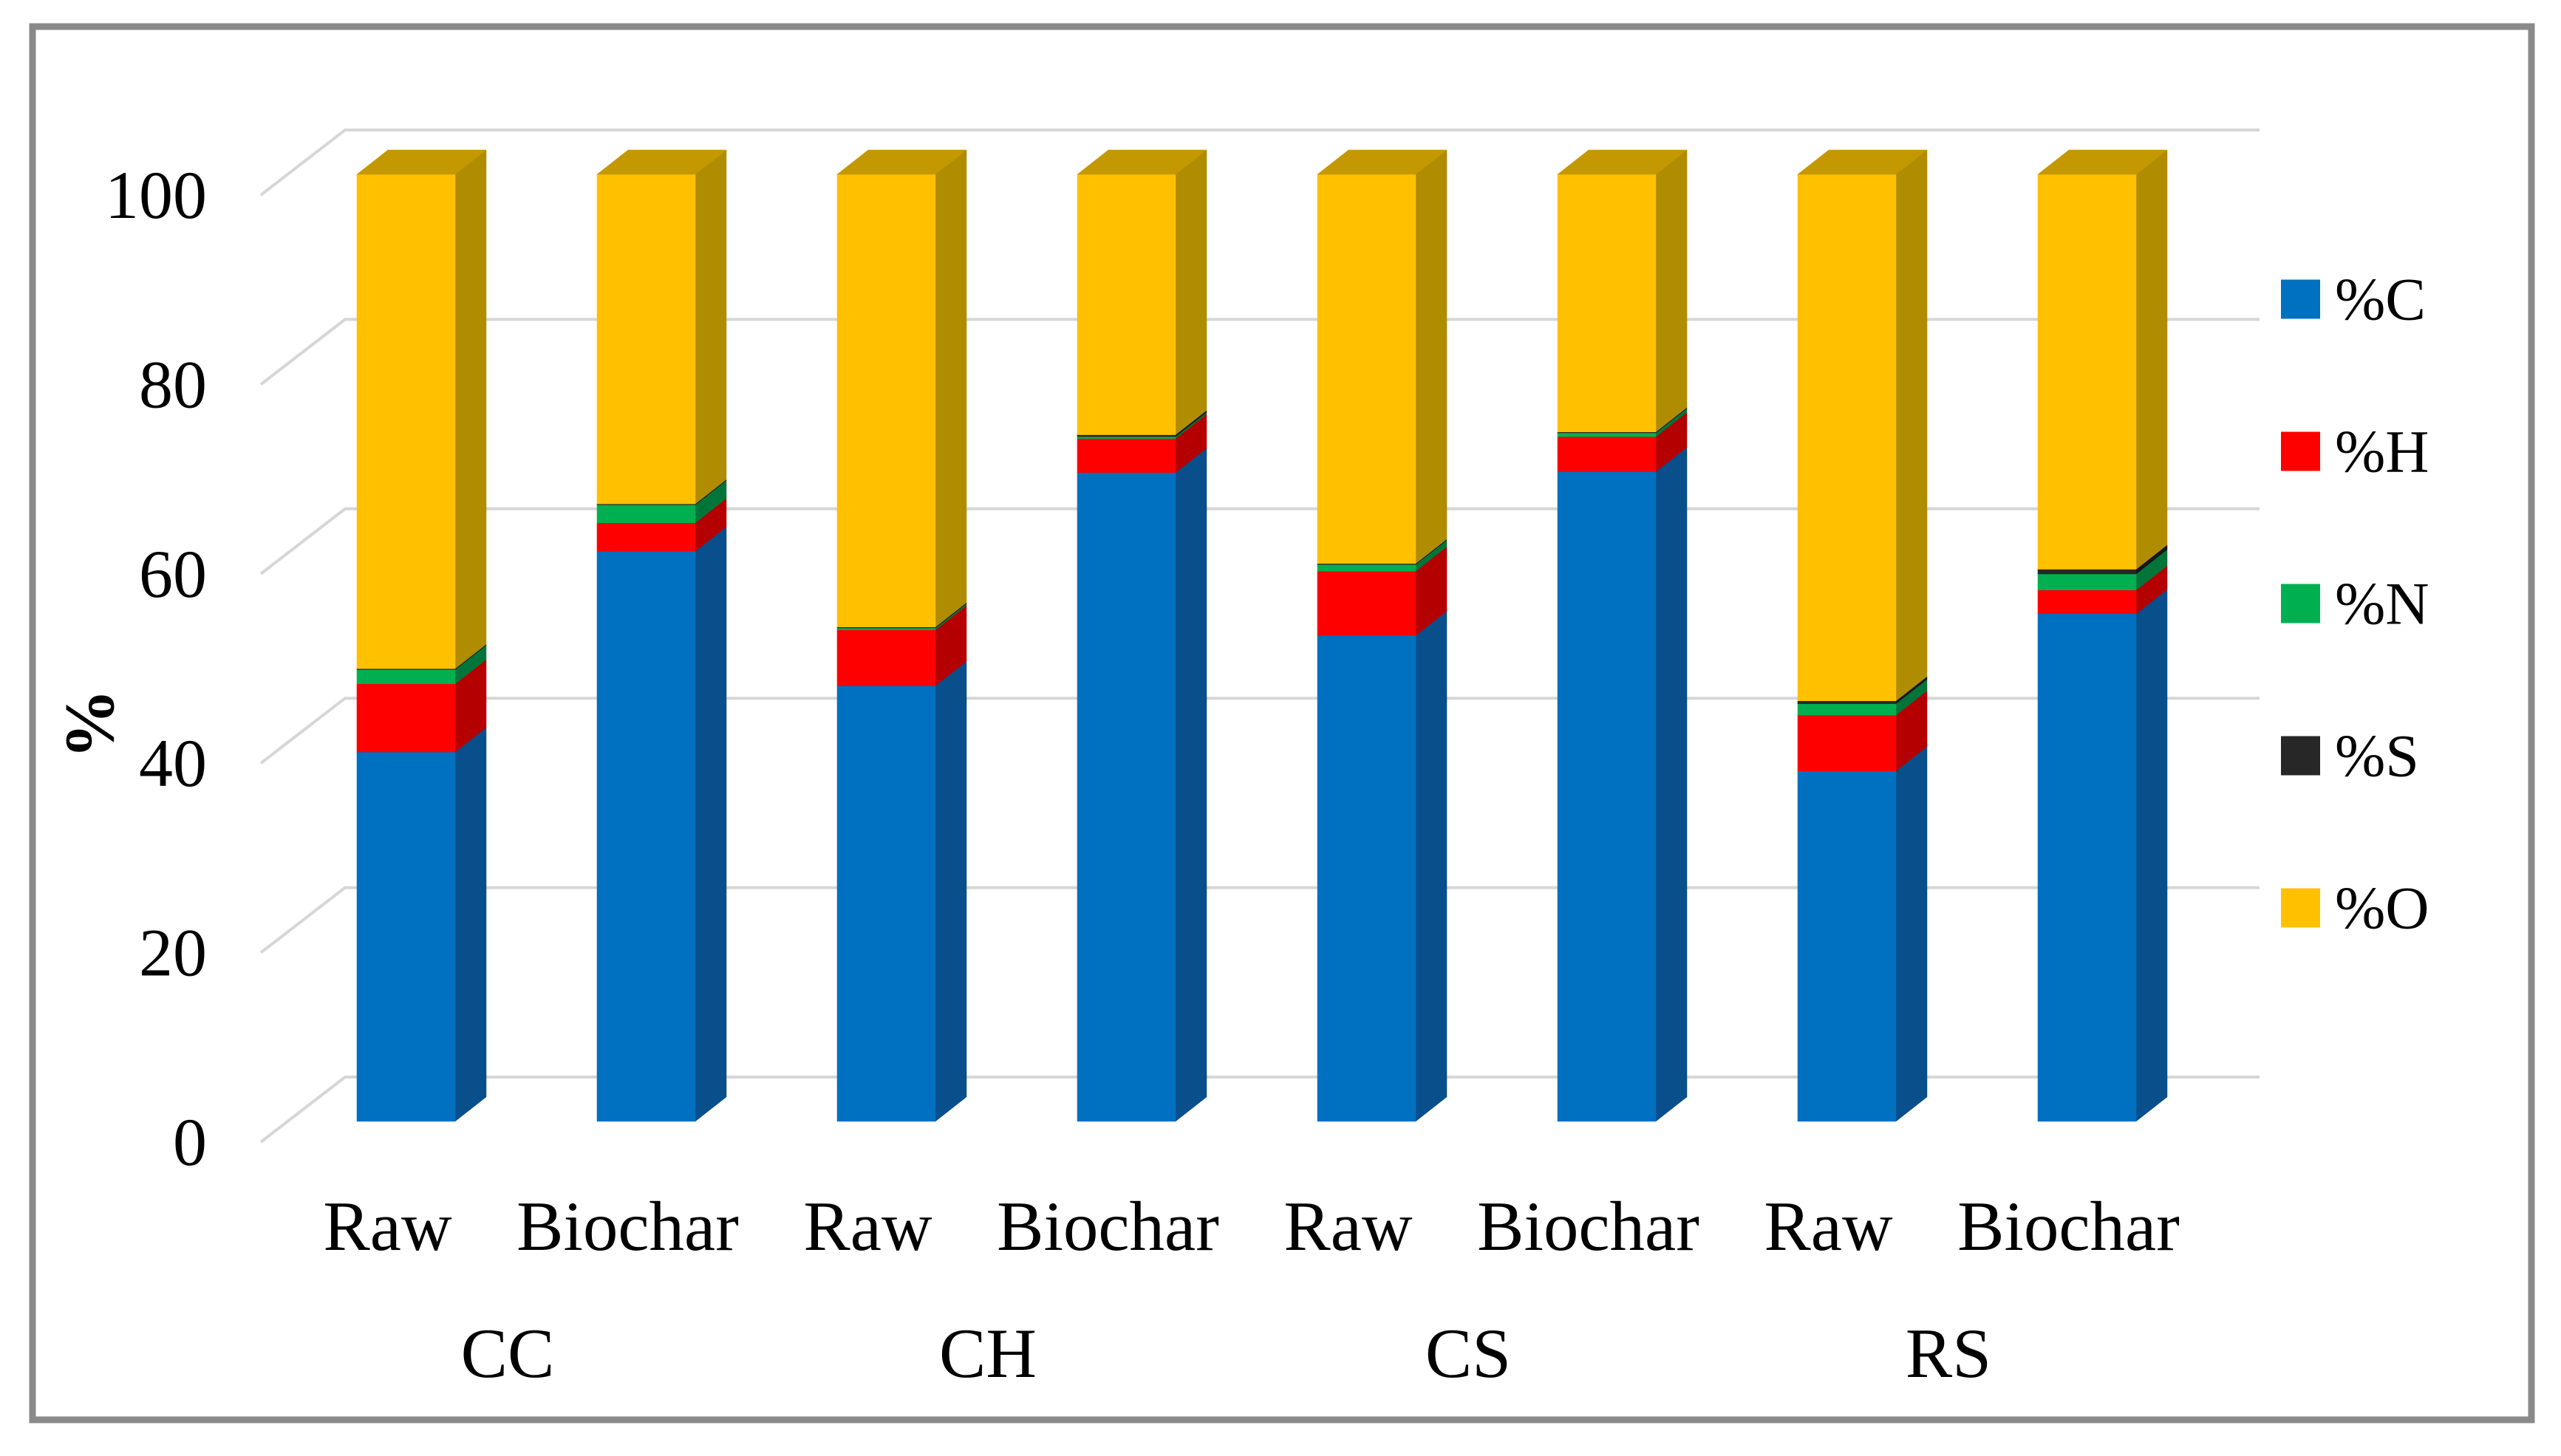  I want to click on group-label: CH, so click(988, 1353).